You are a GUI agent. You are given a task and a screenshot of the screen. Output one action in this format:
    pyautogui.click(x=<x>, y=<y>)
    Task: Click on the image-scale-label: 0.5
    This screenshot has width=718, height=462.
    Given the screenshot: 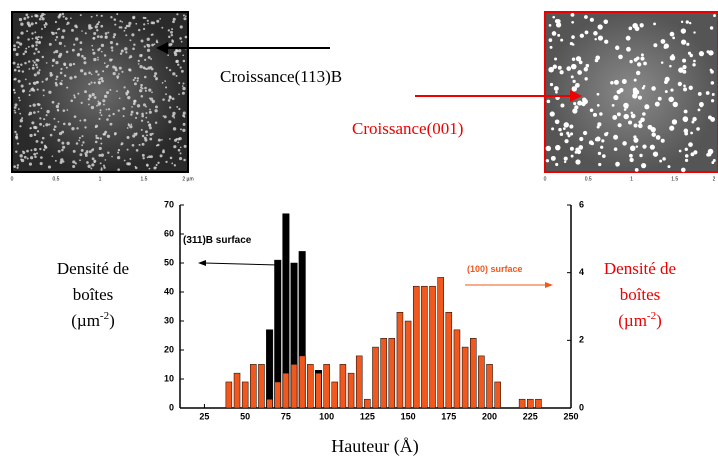 What is the action you would take?
    pyautogui.click(x=56, y=179)
    